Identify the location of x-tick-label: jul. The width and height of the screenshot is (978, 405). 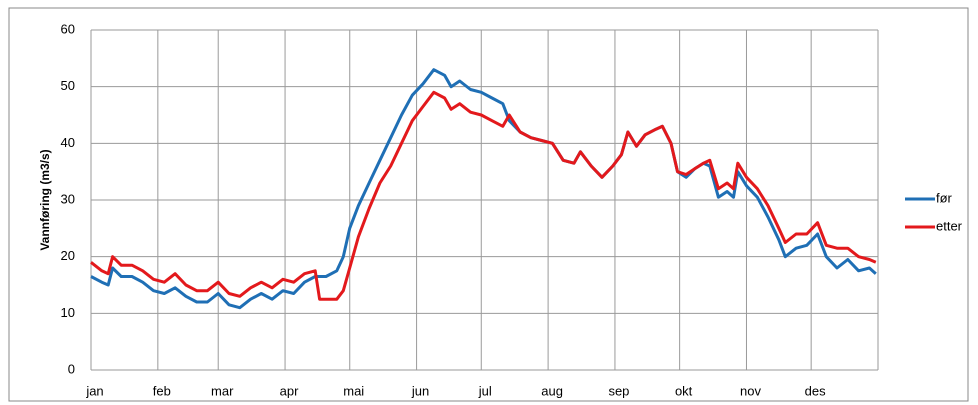
(485, 390).